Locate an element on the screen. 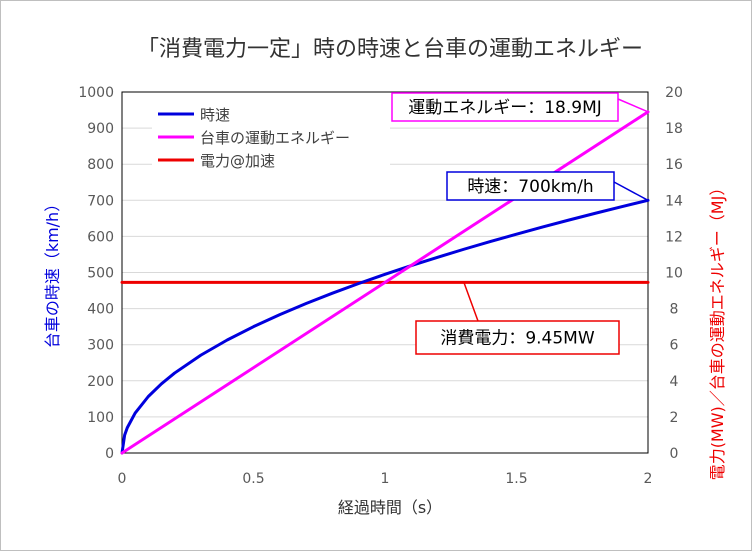 This screenshot has width=752, height=555. x-axis-label: 経過時間（s） is located at coordinates (390, 507).